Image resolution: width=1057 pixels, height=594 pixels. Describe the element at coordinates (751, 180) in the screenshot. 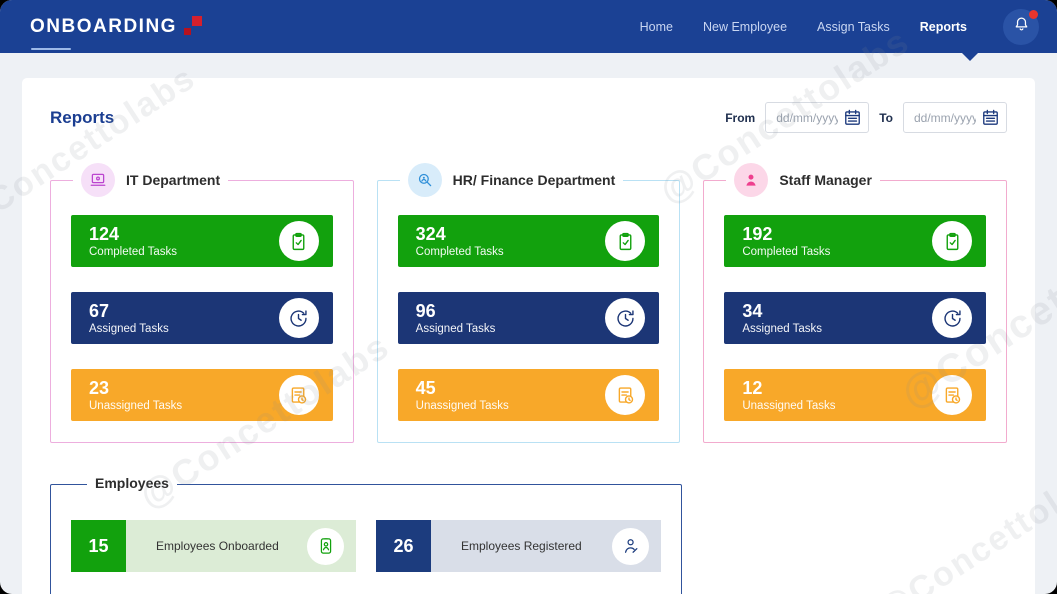

I see `person-icon` at that location.